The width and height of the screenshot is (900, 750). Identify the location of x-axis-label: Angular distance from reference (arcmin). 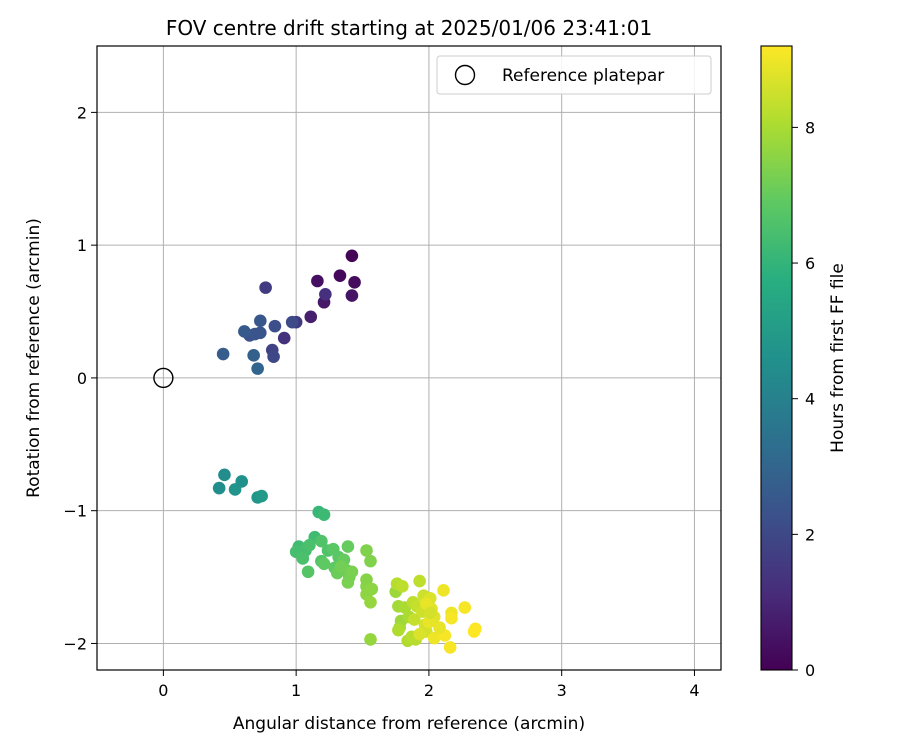
(409, 724).